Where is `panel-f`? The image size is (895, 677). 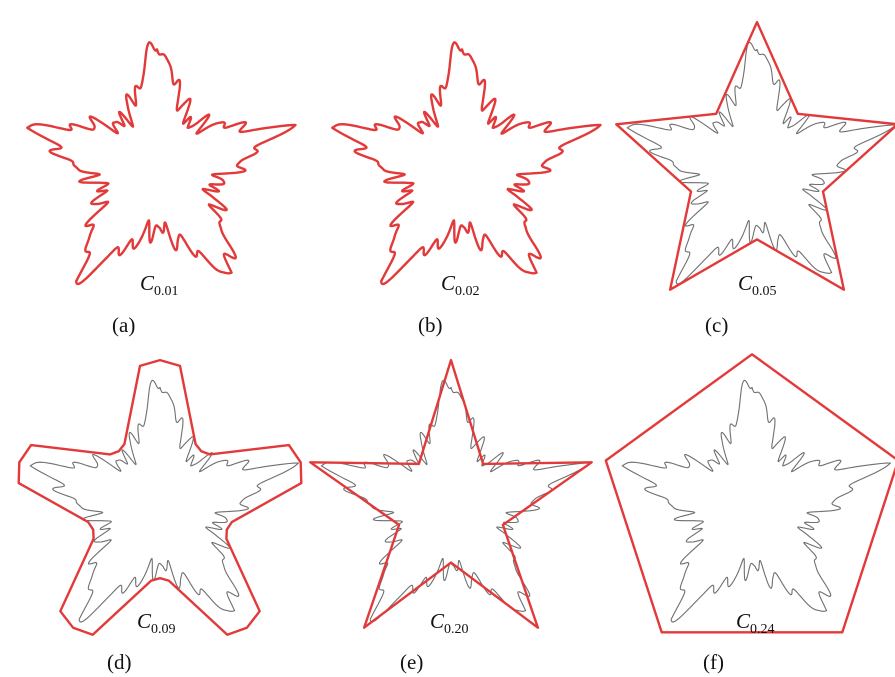
panel-f is located at coordinates (749, 493).